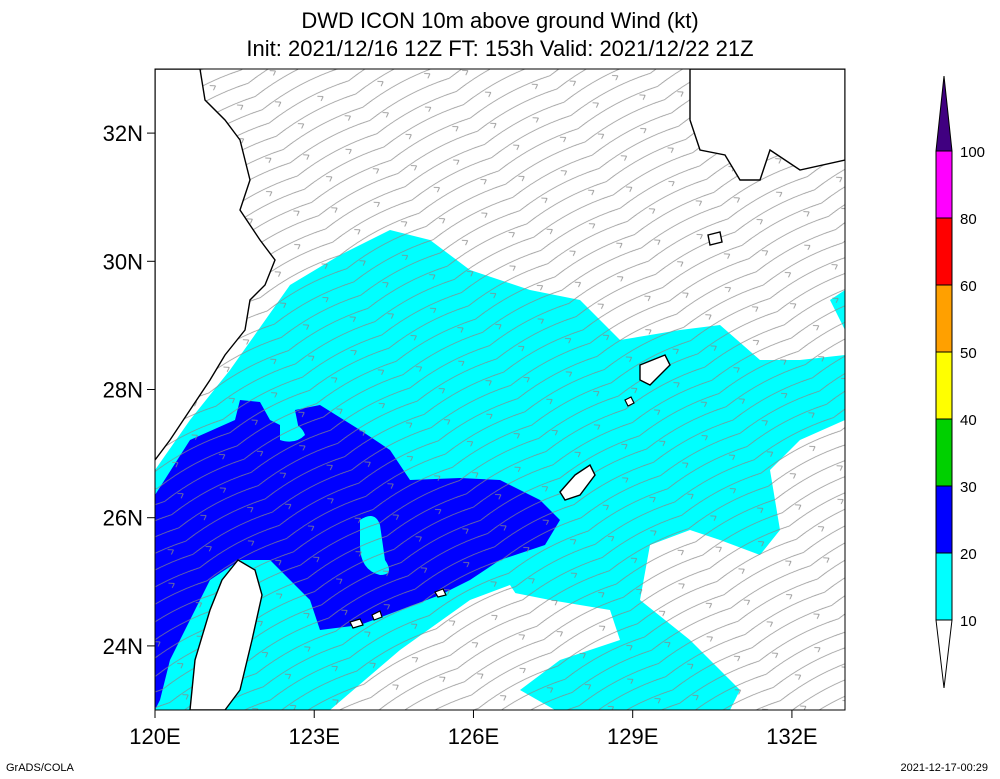 The width and height of the screenshot is (1000, 779). I want to click on colorbar-label: 60, so click(968, 286).